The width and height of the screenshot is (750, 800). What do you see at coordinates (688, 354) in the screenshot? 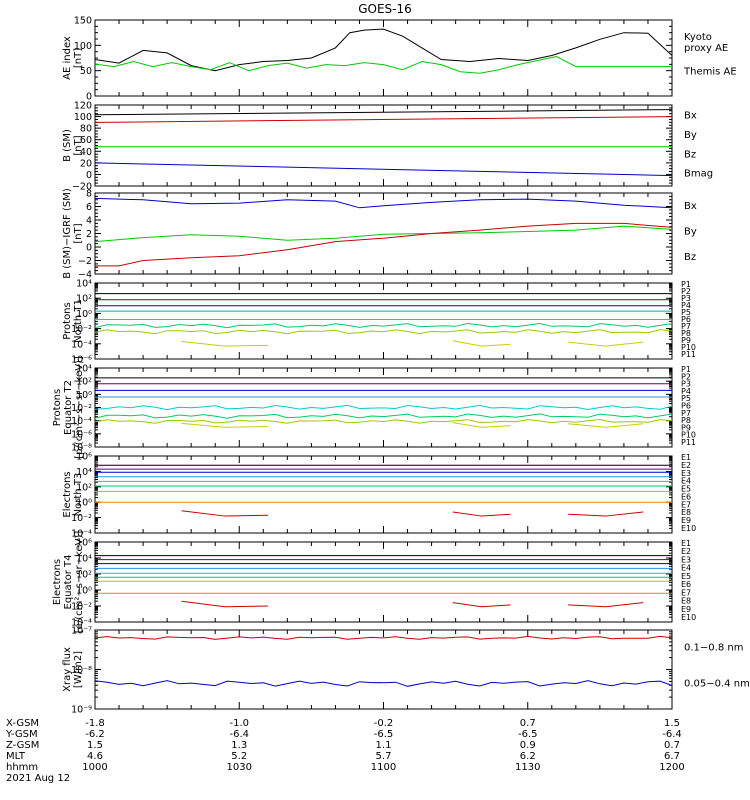
I see `legend-entry: P11` at bounding box center [688, 354].